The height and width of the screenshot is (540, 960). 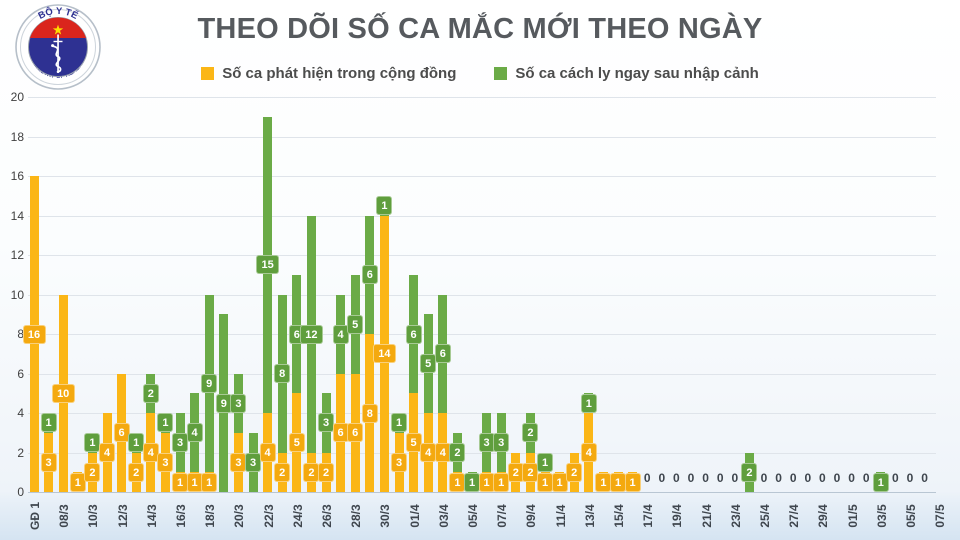 What do you see at coordinates (327, 516) in the screenshot?
I see `x-axis-tick-label: 26/3` at bounding box center [327, 516].